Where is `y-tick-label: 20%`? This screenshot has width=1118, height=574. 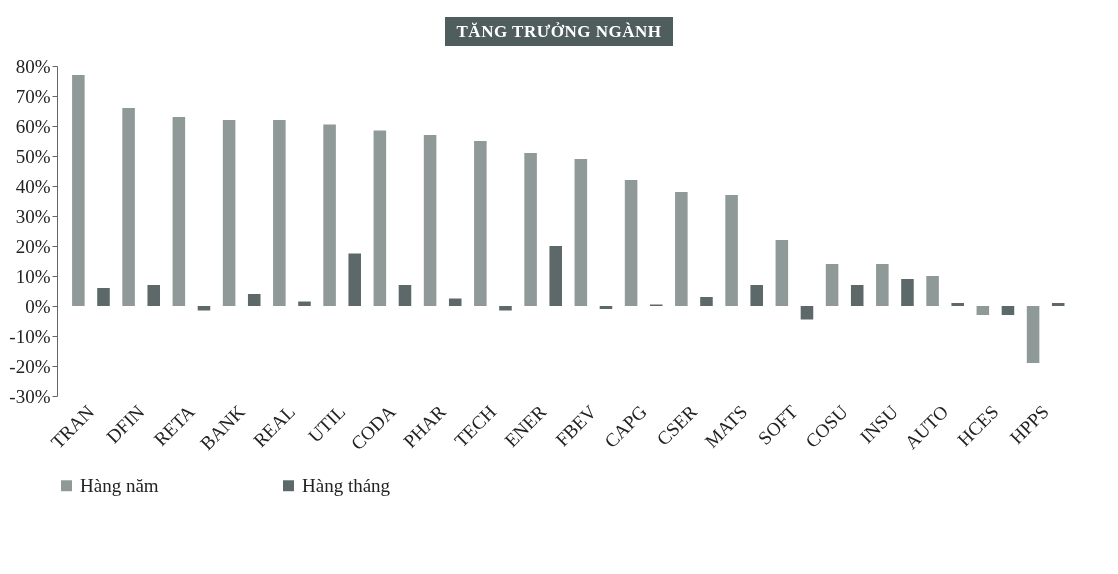
y-tick-label: 20% is located at coordinates (33, 246).